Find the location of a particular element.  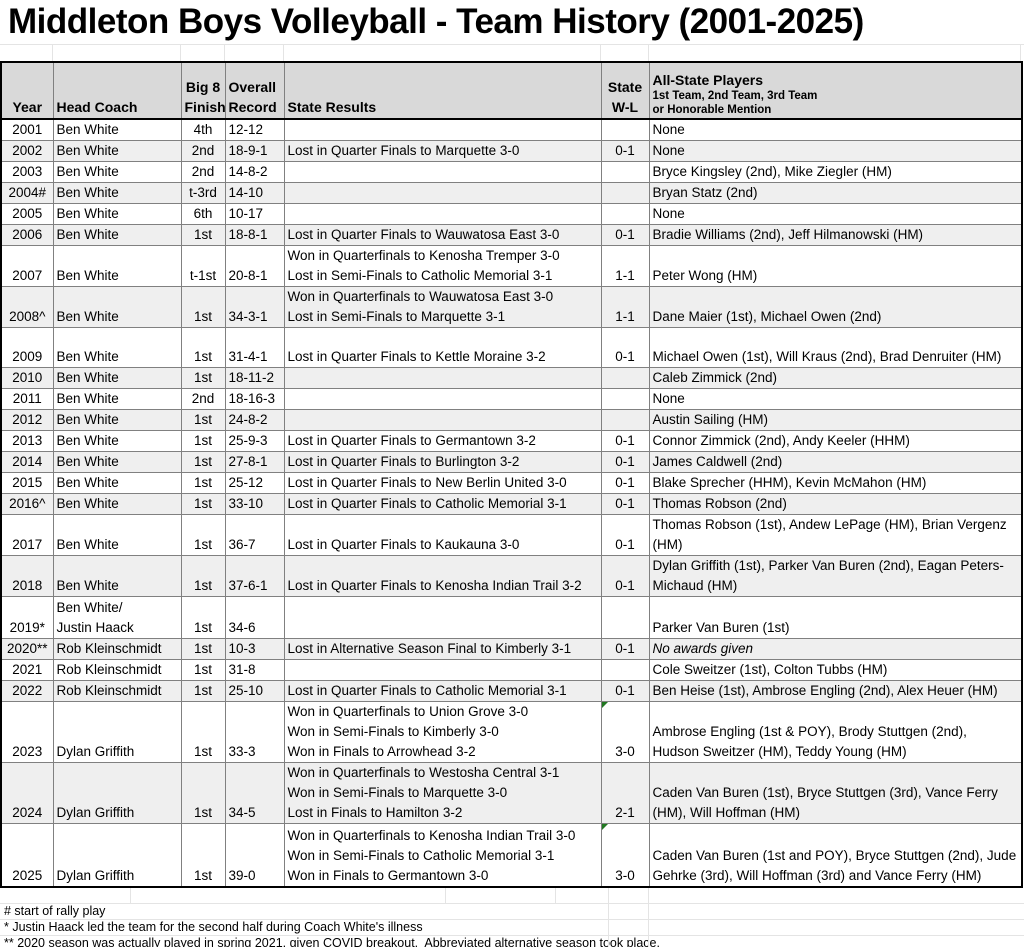

overall-record-cell: 33-3 is located at coordinates (254, 732).